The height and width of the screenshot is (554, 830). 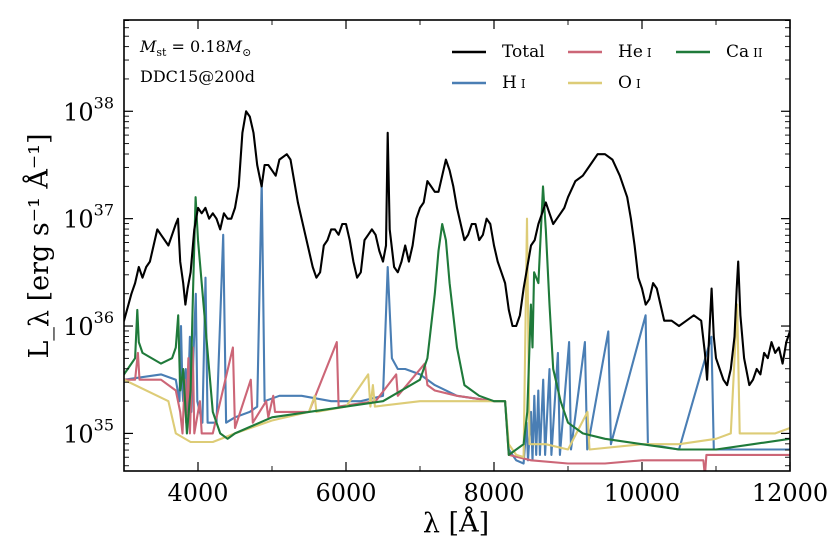 I want to click on y-tick-exponent: 38, so click(x=104, y=102).